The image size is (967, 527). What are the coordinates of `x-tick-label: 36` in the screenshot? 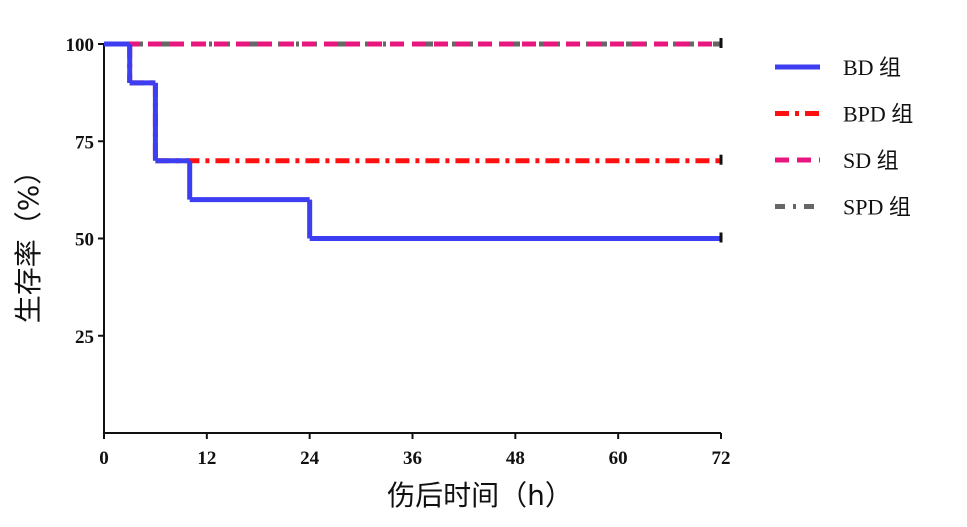 It's located at (412, 458).